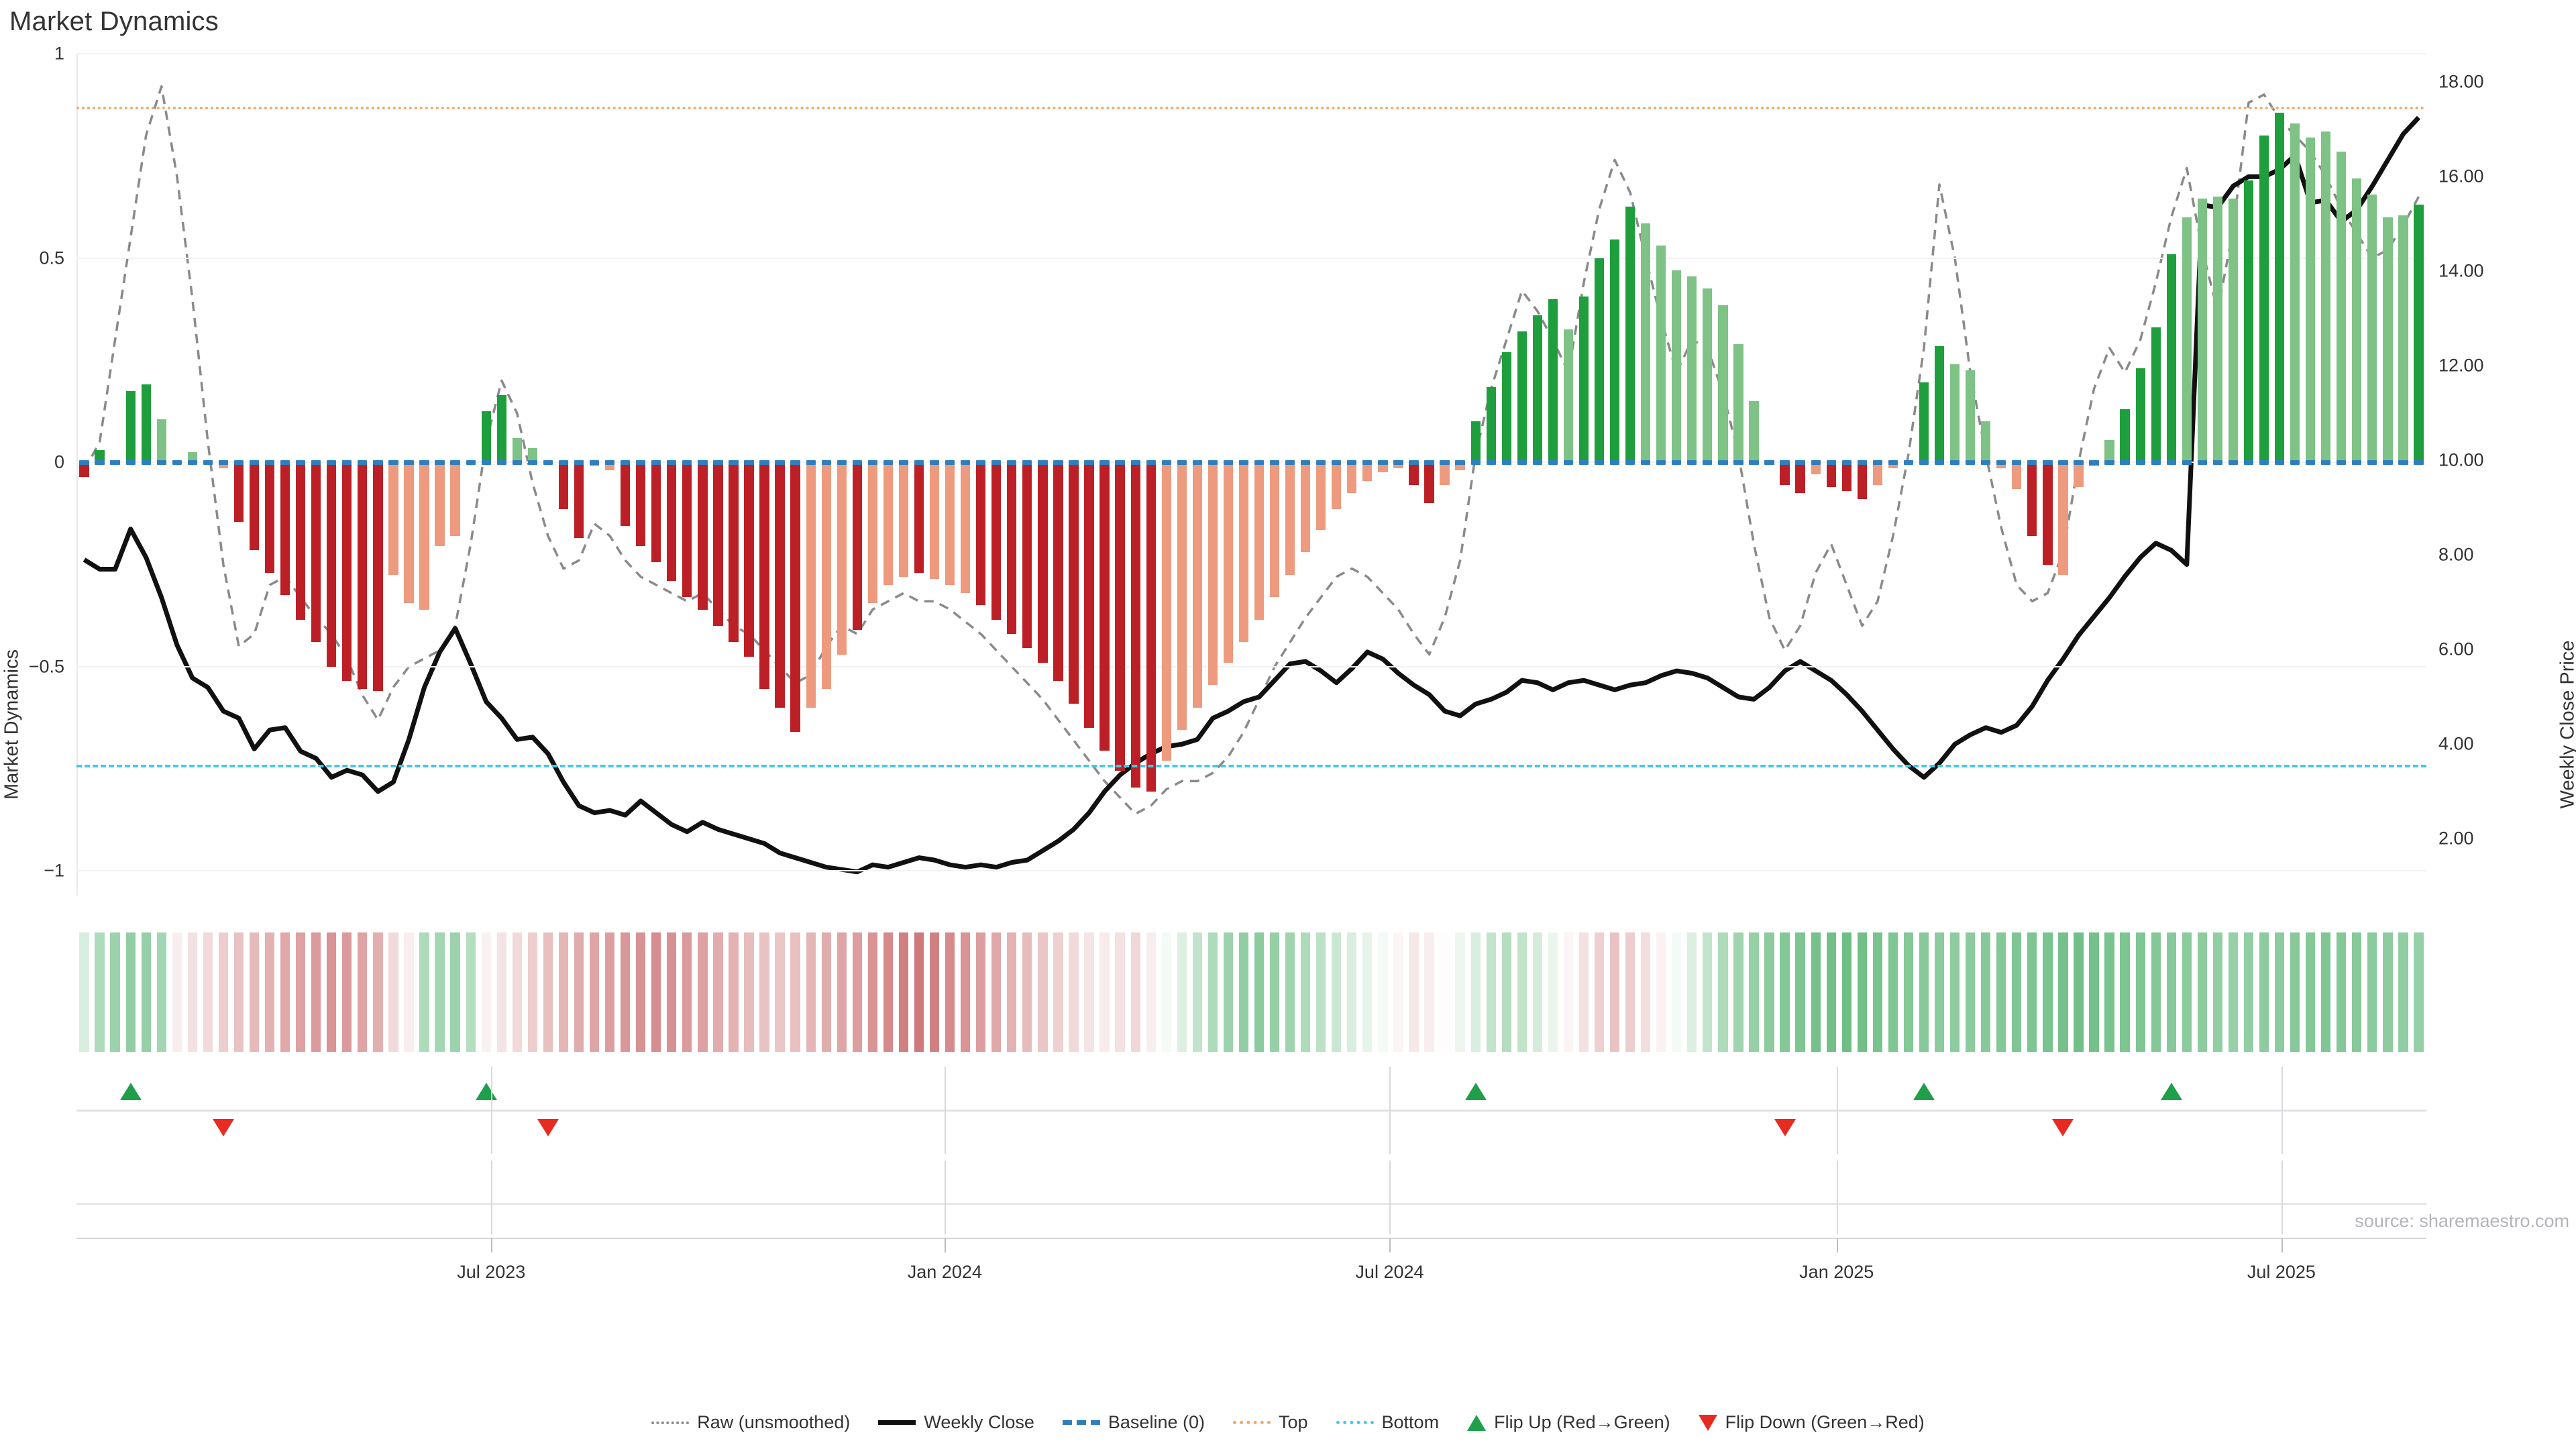 Image resolution: width=2576 pixels, height=1449 pixels. I want to click on legend-item: Raw (unsmoothed), so click(750, 1422).